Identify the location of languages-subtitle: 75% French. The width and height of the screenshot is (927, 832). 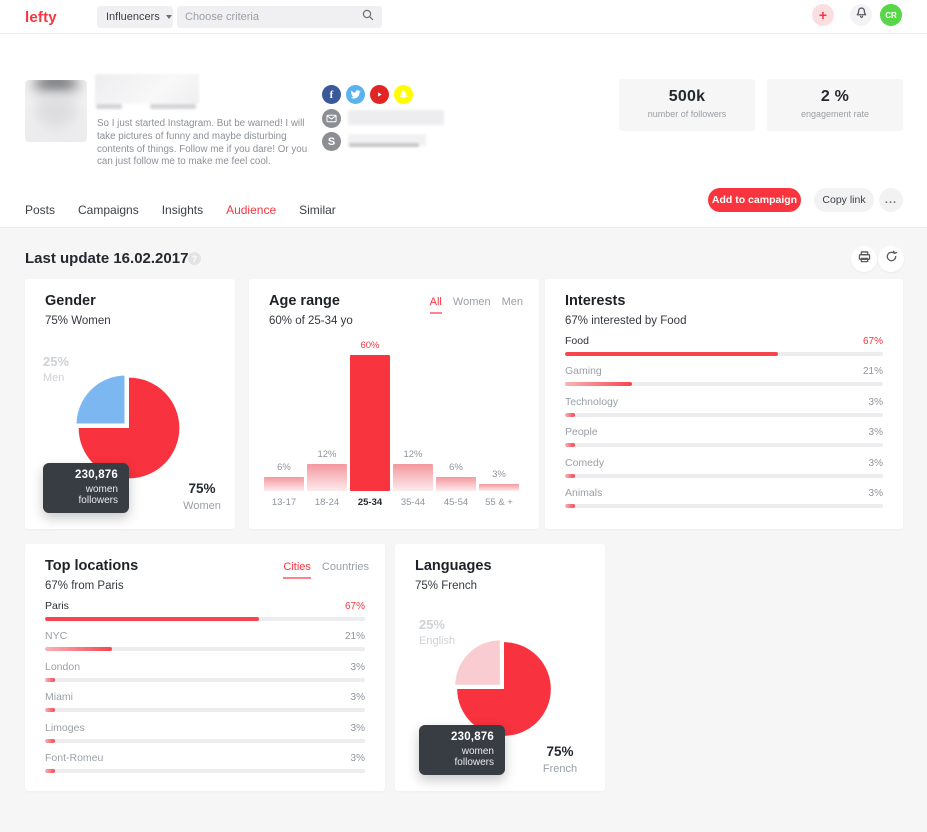
(446, 586).